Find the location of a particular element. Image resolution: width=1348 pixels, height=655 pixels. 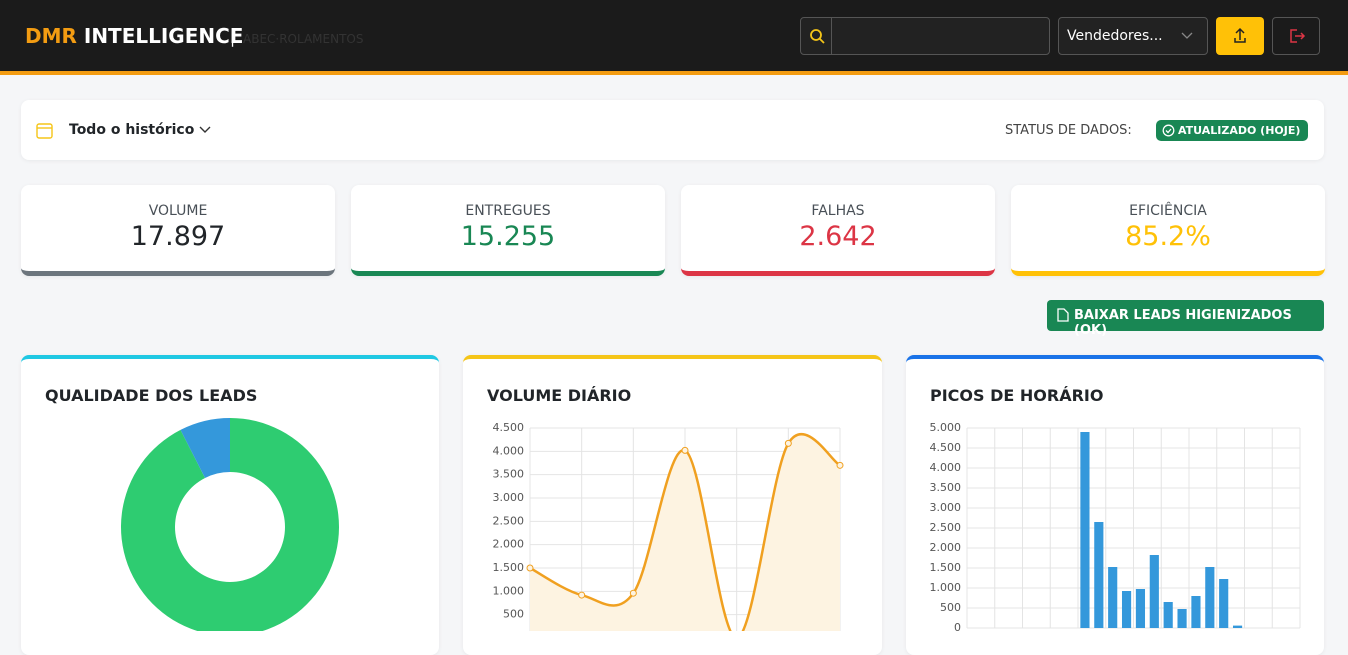

kpi-label: VOLUME is located at coordinates (178, 211).